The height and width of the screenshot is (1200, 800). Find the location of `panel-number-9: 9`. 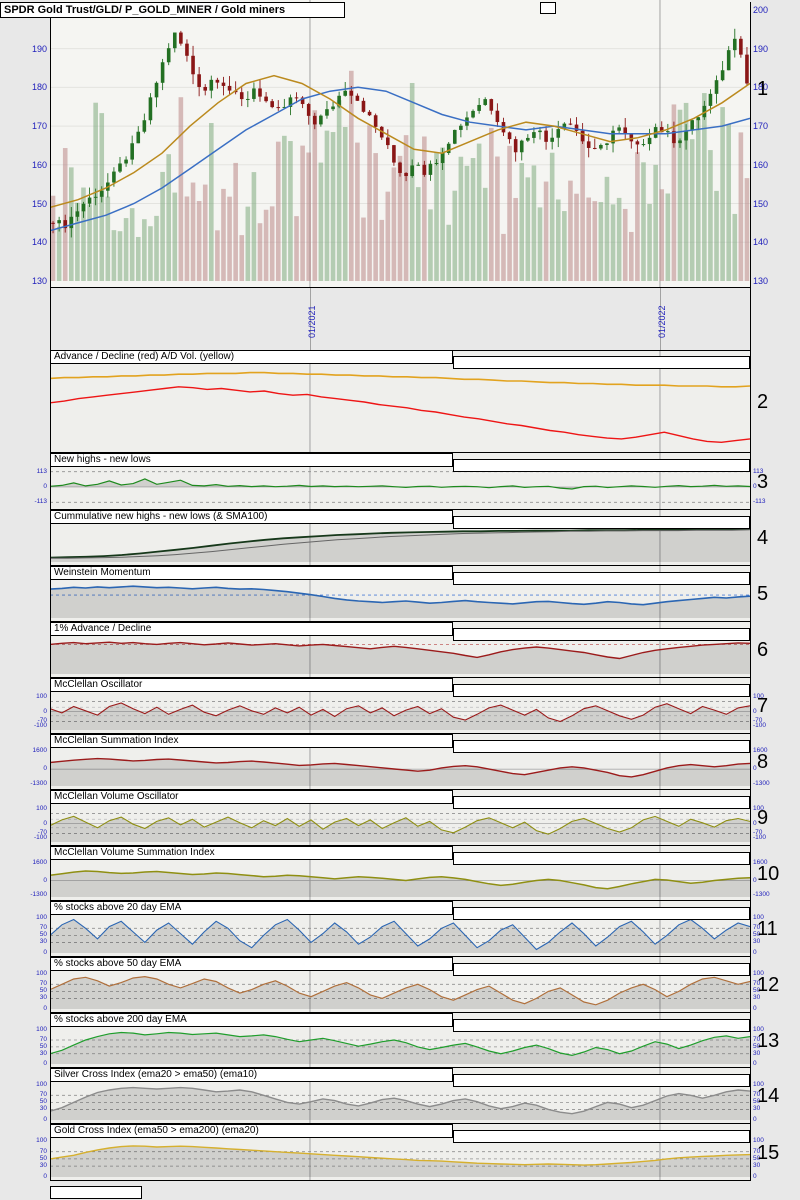

panel-number-9: 9 is located at coordinates (763, 818).